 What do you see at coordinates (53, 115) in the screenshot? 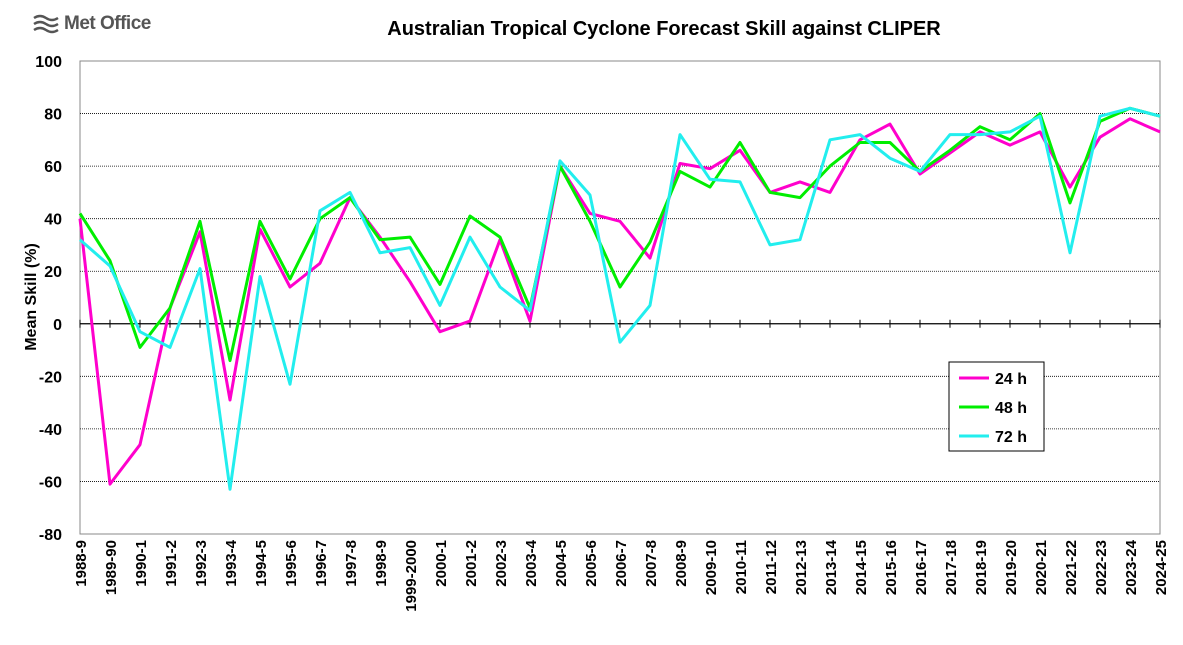
I see `y-tick-label: 80` at bounding box center [53, 115].